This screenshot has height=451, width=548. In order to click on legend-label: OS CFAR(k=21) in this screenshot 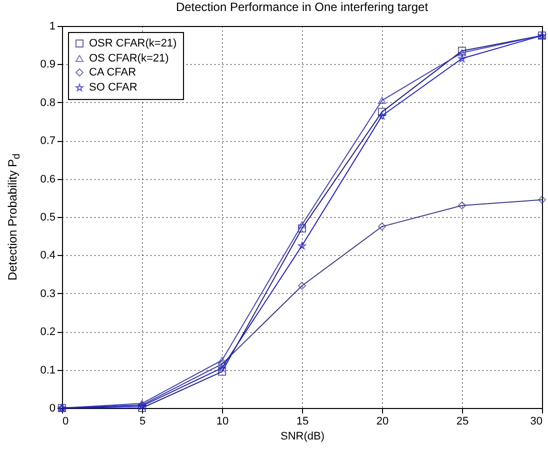, I will do `click(129, 58)`.